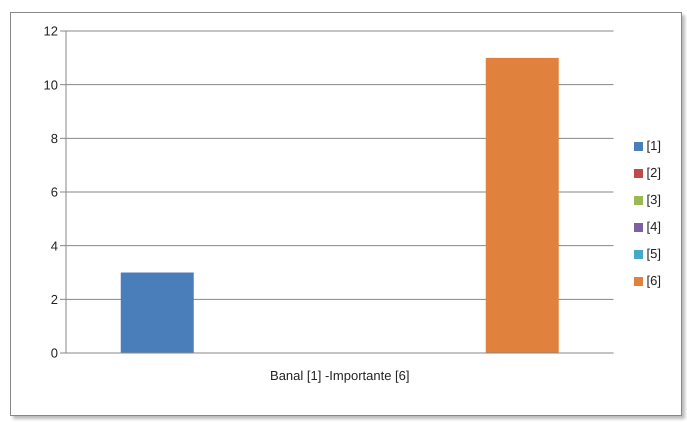  I want to click on y-tick-label: 10, so click(51, 84).